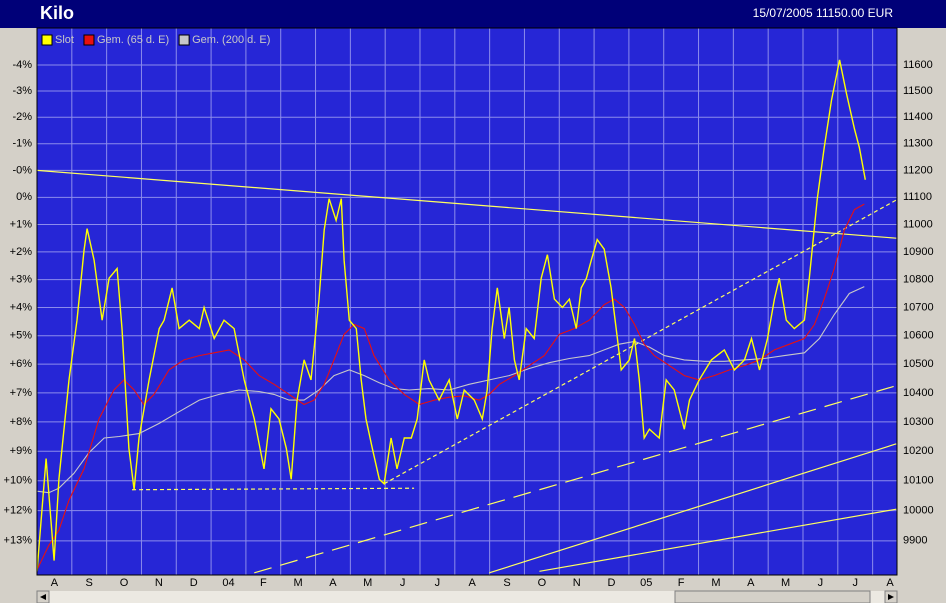 The width and height of the screenshot is (946, 603). What do you see at coordinates (133, 40) in the screenshot?
I see `legend-label: Gem. (65 d. E)` at bounding box center [133, 40].